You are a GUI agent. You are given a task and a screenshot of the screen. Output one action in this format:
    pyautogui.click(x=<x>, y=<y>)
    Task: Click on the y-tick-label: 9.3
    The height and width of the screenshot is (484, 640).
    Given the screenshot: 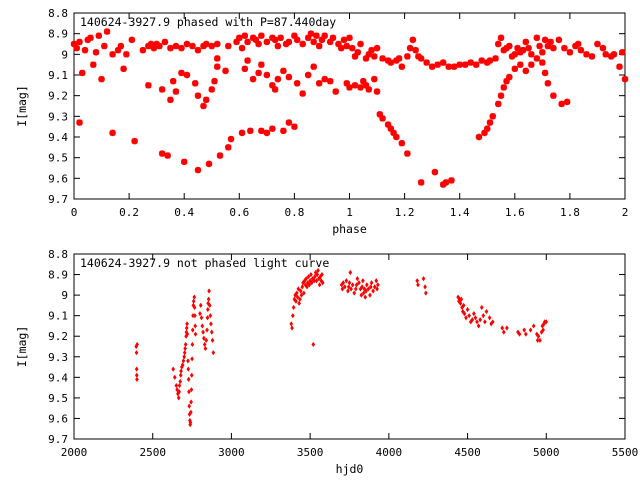 What is the action you would take?
    pyautogui.click(x=58, y=116)
    